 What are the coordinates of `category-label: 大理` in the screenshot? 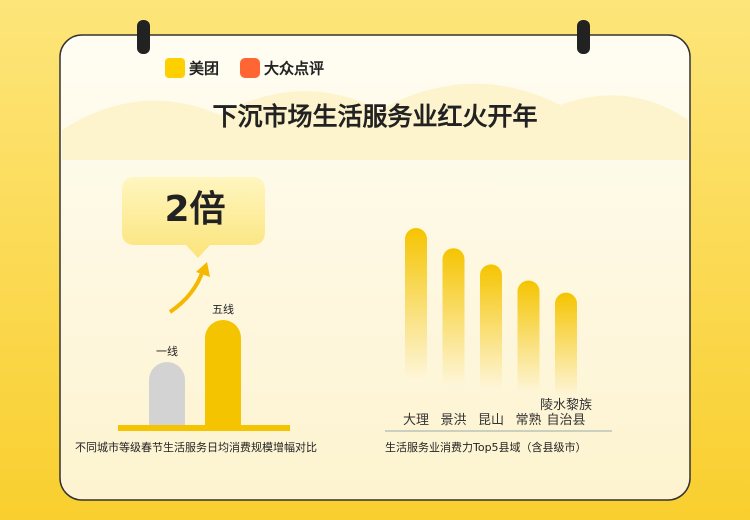 It's located at (415, 420).